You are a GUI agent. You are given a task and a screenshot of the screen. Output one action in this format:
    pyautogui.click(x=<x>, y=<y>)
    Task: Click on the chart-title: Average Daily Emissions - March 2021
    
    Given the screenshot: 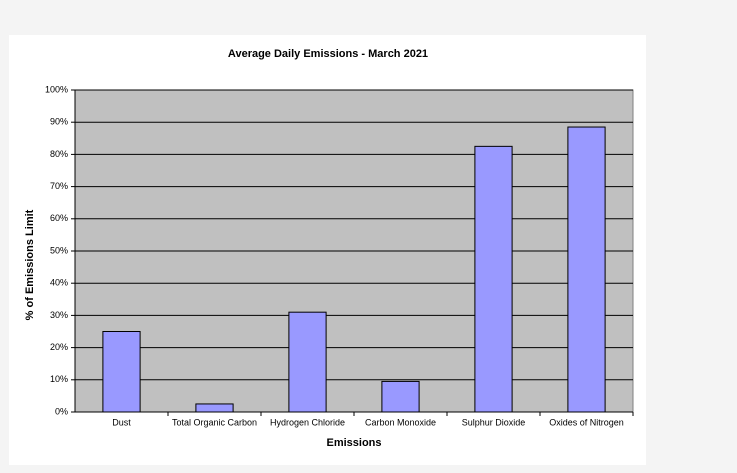 What is the action you would take?
    pyautogui.click(x=328, y=54)
    